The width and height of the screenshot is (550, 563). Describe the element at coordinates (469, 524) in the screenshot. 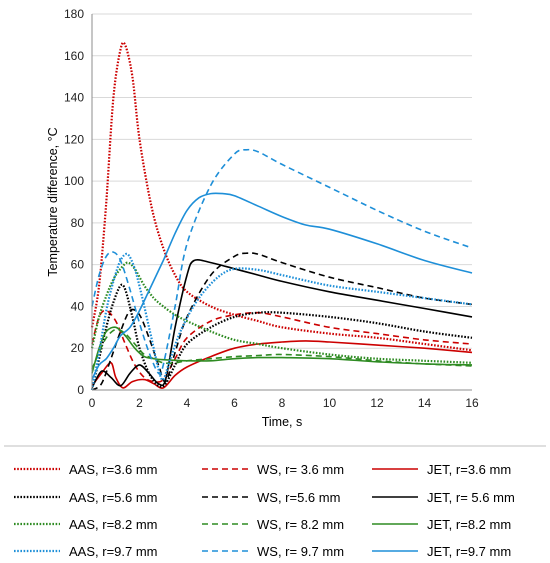

I see `legend-label: JET, r=8.2 mm` at that location.